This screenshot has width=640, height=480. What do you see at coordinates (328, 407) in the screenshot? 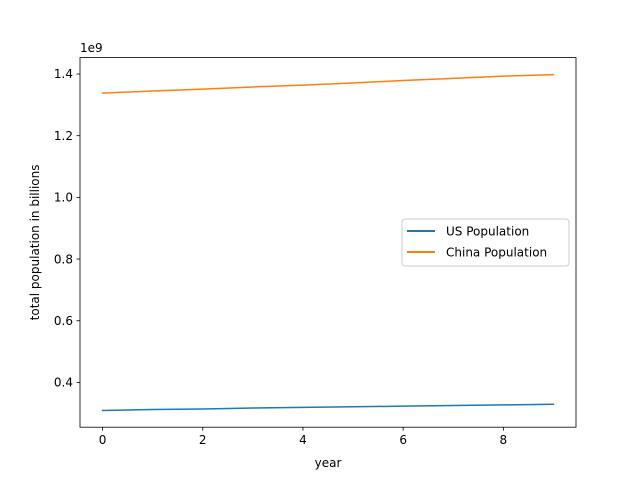
I see `series-line-us-population` at bounding box center [328, 407].